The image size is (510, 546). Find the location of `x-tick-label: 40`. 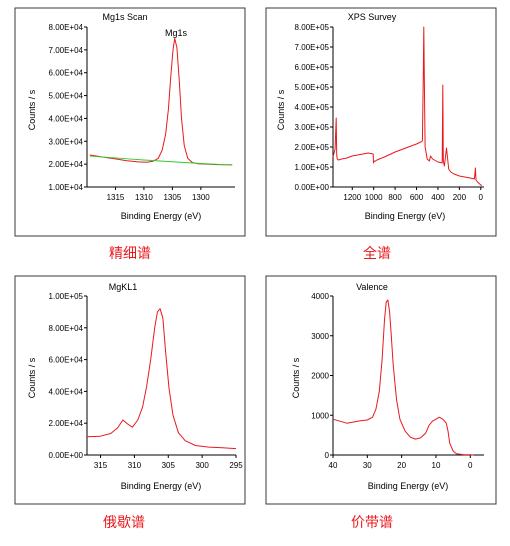

x-tick-label: 40 is located at coordinates (333, 465).